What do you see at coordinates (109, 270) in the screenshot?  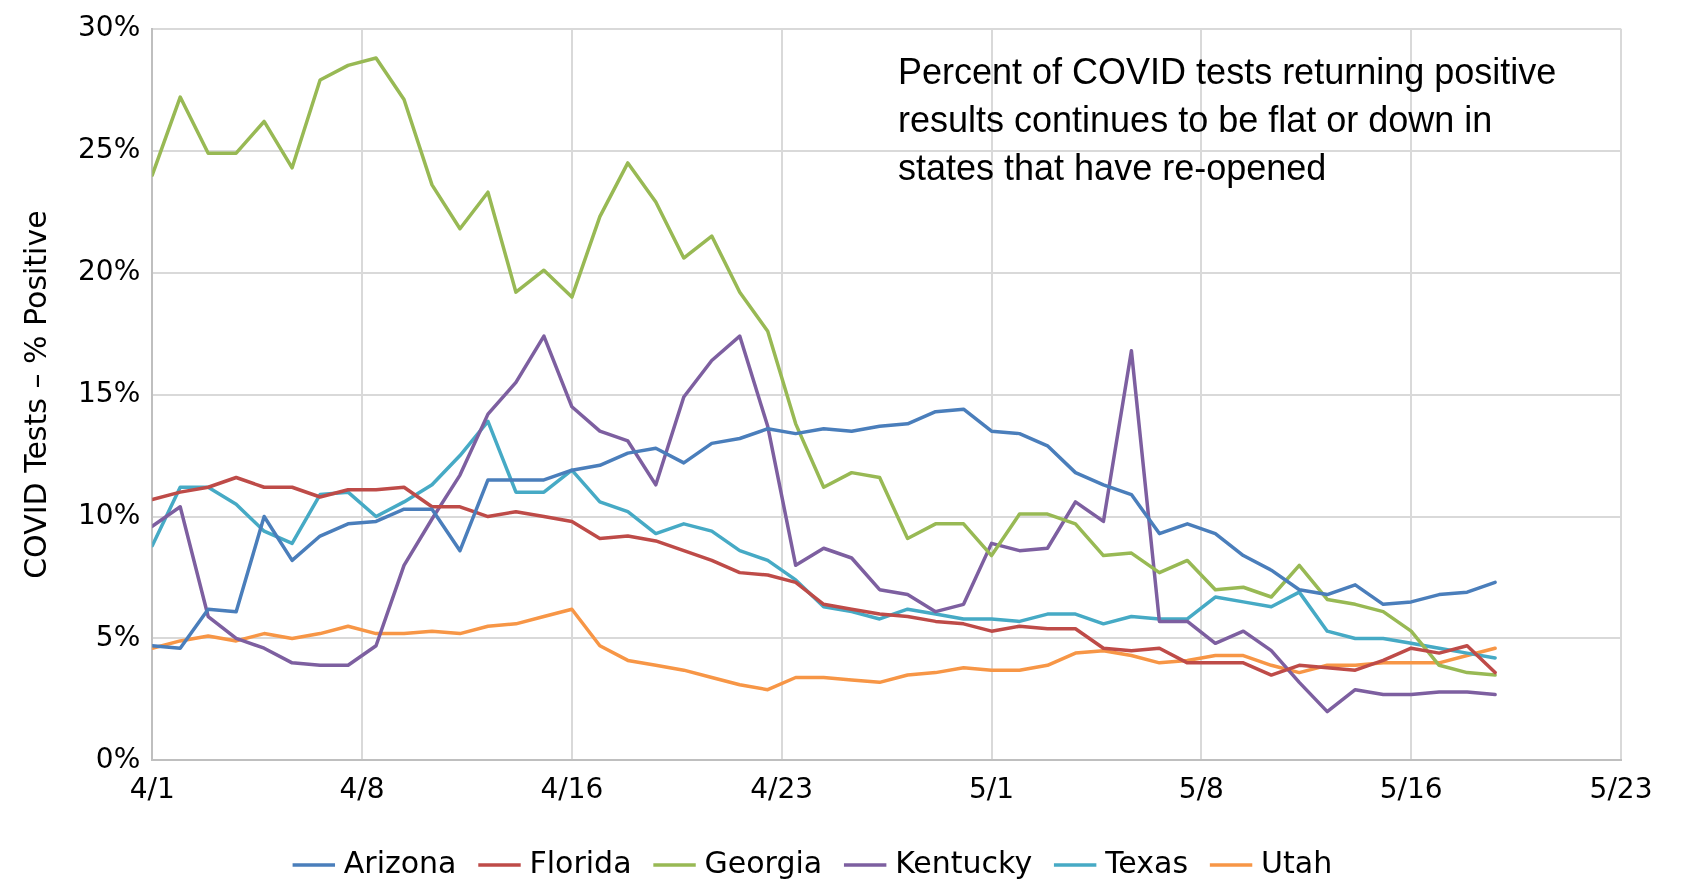 I see `y-tick-label: 20%` at bounding box center [109, 270].